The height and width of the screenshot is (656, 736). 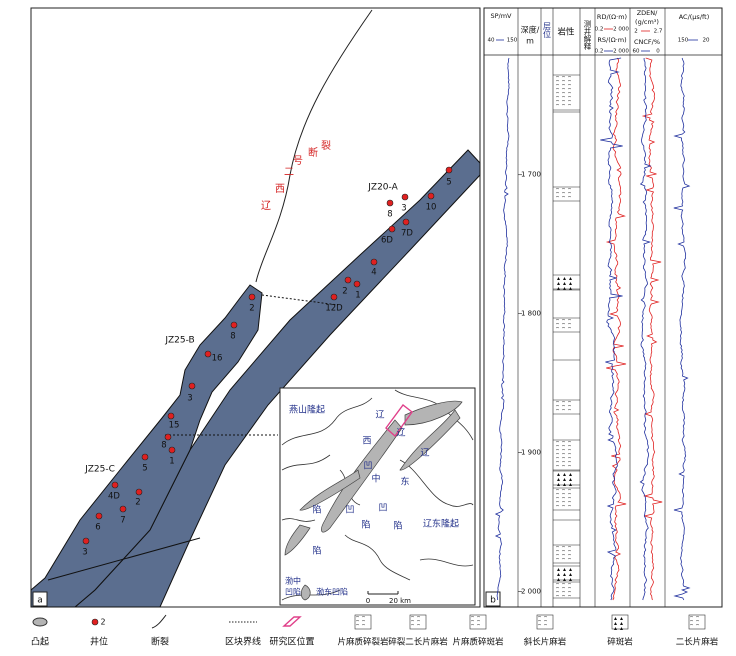 What do you see at coordinates (266, 206) in the screenshot?
I see `fault-label: 辽` at bounding box center [266, 206].